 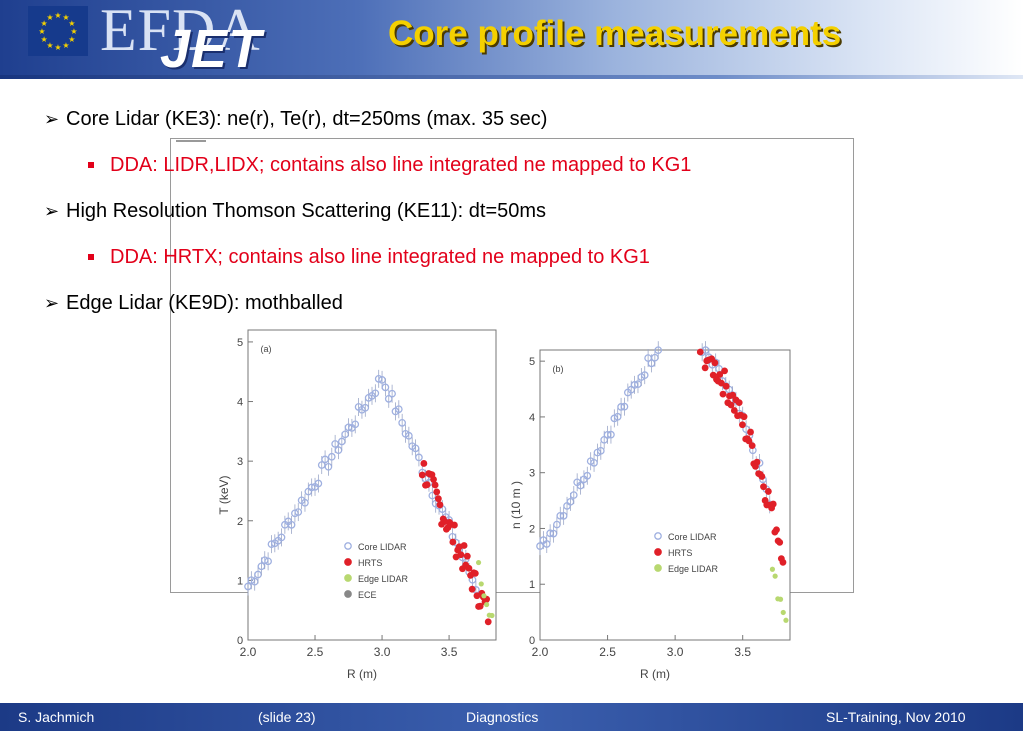 What do you see at coordinates (211, 49) in the screenshot?
I see `jet-logo-text: JET` at bounding box center [211, 49].